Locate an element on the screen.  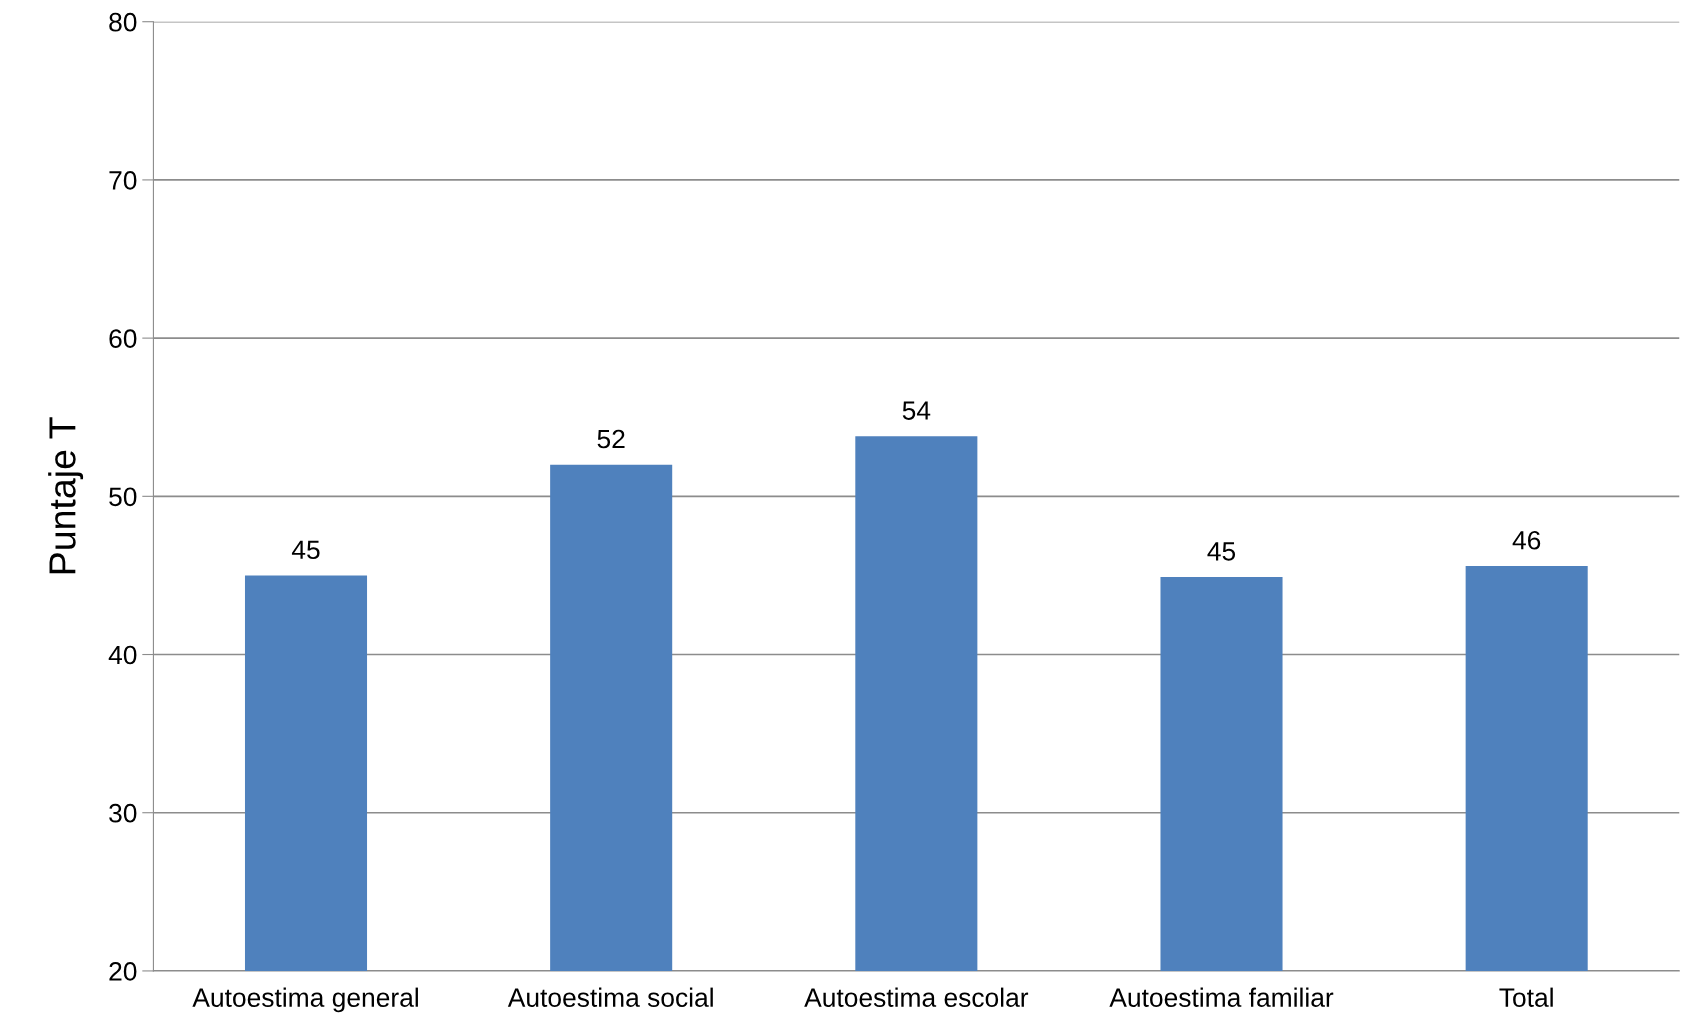
y-tick-label: 80 is located at coordinates (123, 22).